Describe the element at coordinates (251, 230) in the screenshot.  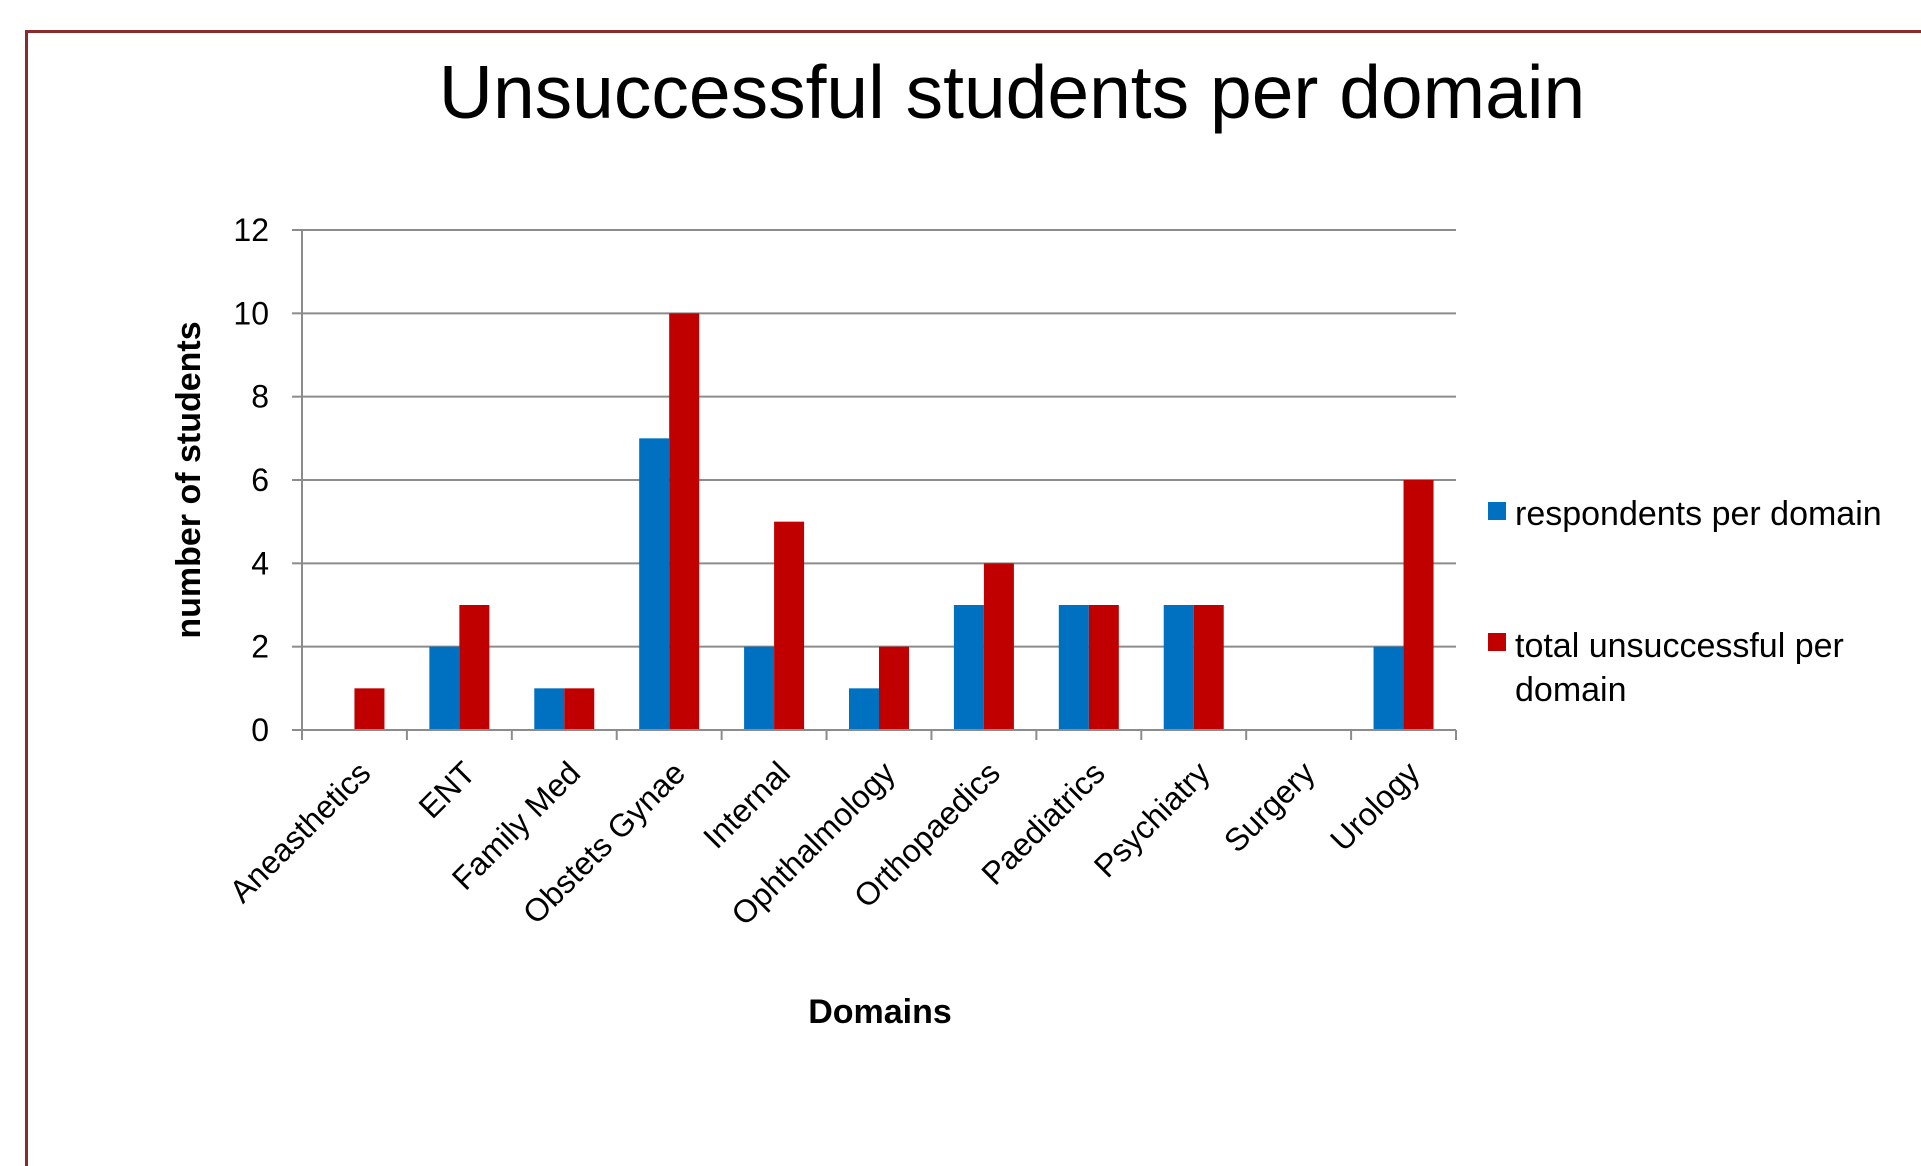
I see `y-tick-label: 12` at that location.